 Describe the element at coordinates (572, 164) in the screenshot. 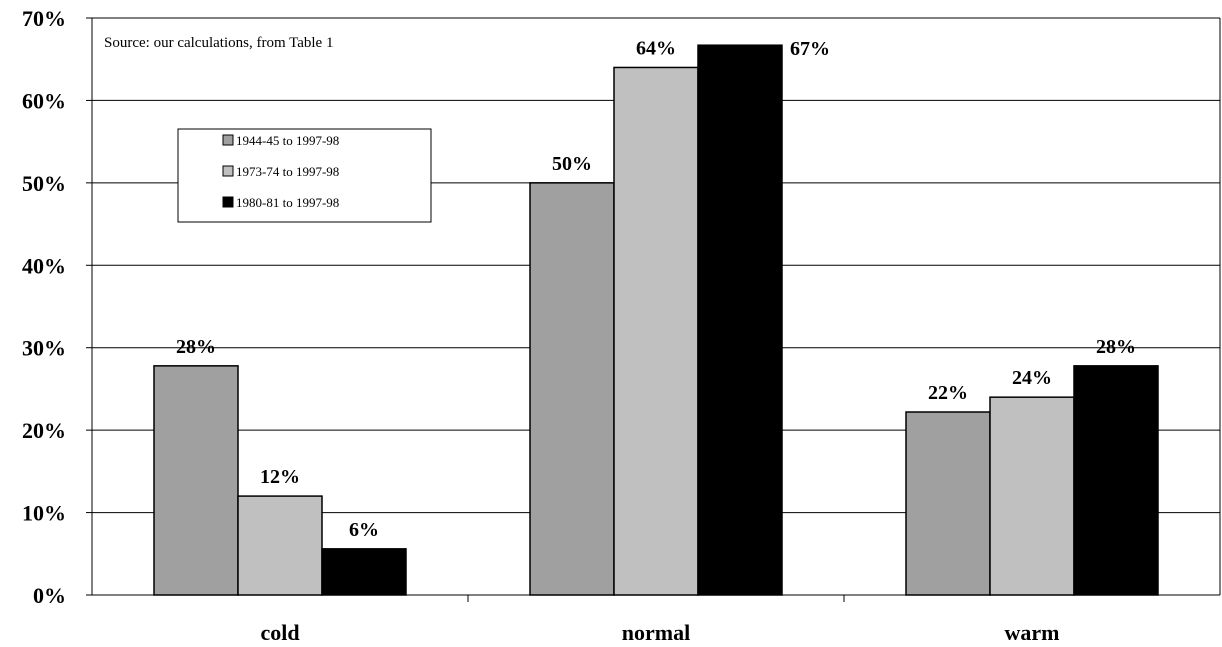

I see `data-label: 50%` at that location.